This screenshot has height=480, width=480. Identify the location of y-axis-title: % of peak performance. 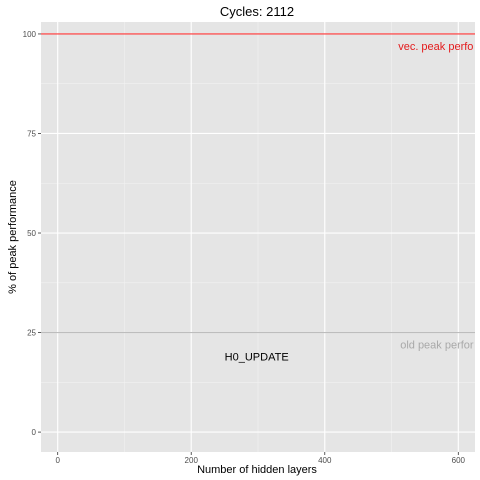
(13, 237).